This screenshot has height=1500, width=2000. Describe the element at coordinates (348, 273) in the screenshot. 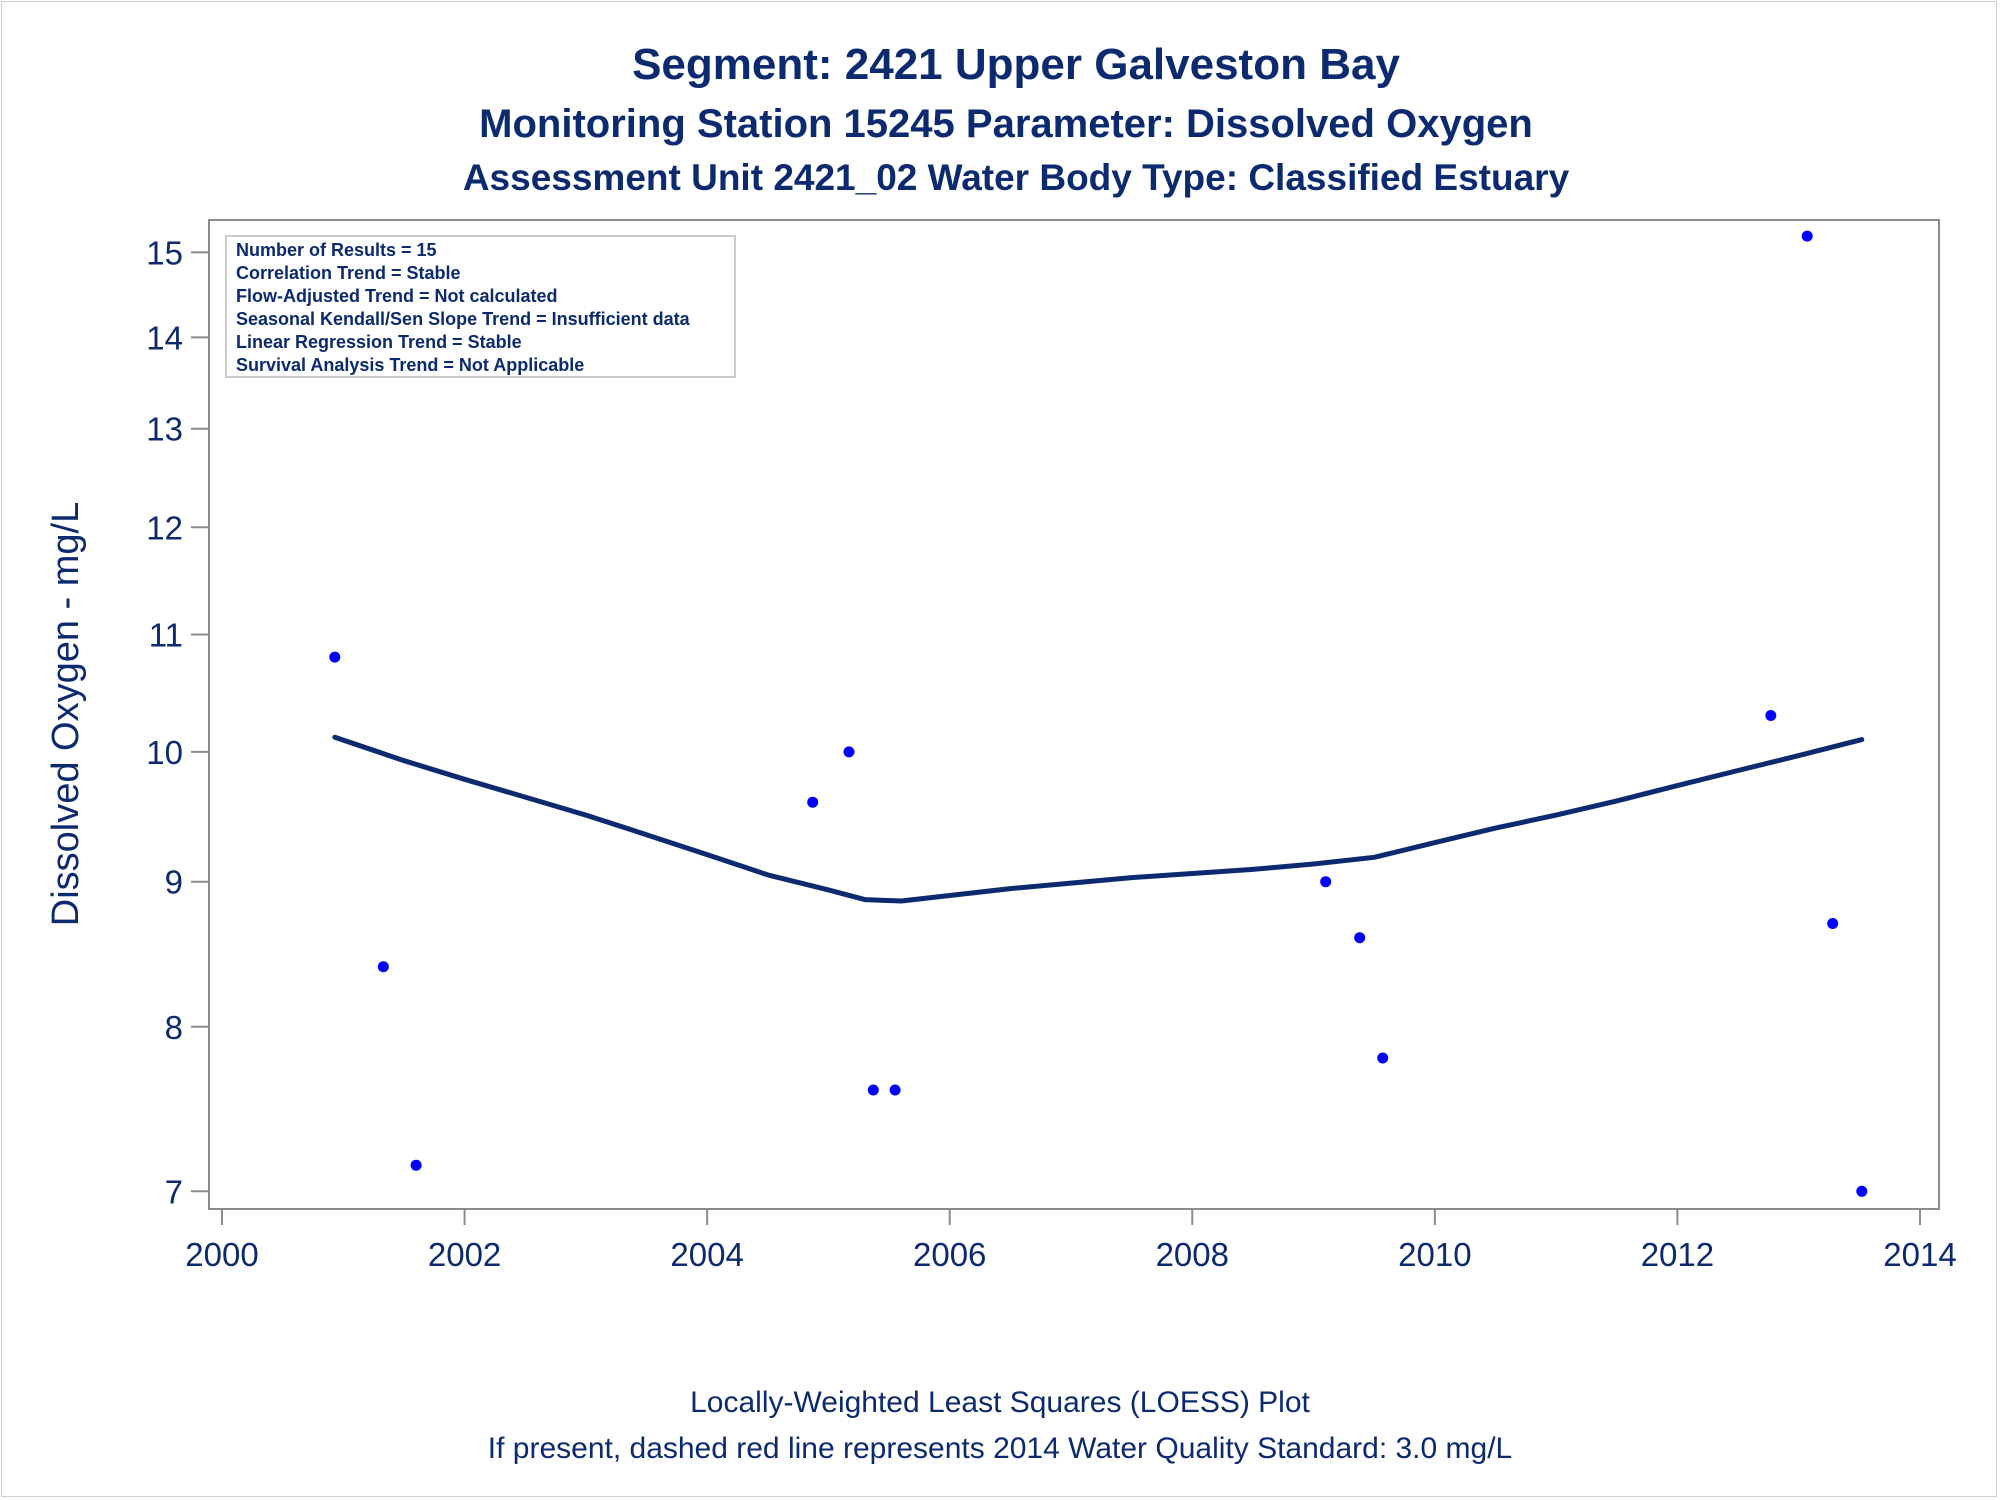

I see `inset-line: Correlation Trend = Stable` at that location.